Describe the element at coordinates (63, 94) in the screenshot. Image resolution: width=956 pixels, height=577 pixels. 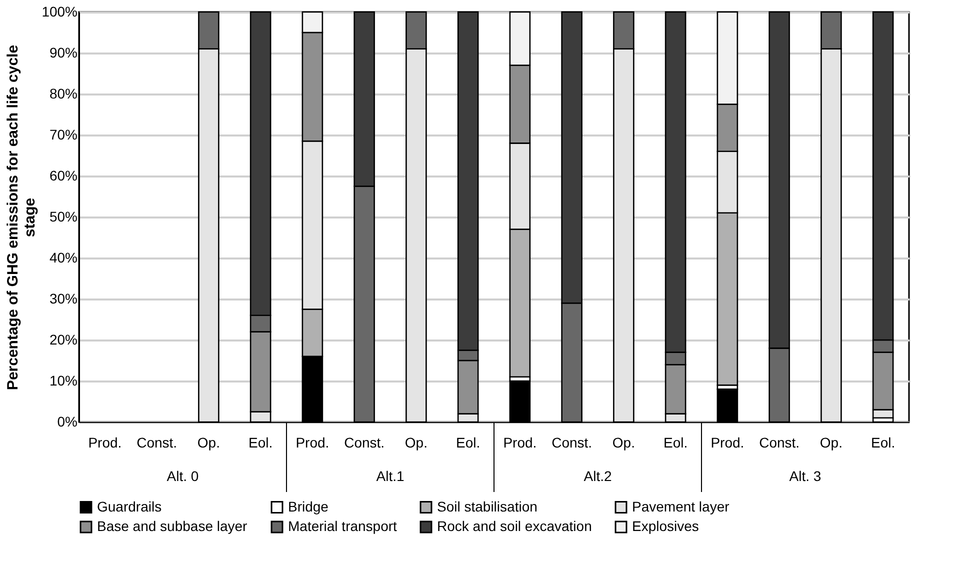
I see `y-tick-label: 80%` at that location.